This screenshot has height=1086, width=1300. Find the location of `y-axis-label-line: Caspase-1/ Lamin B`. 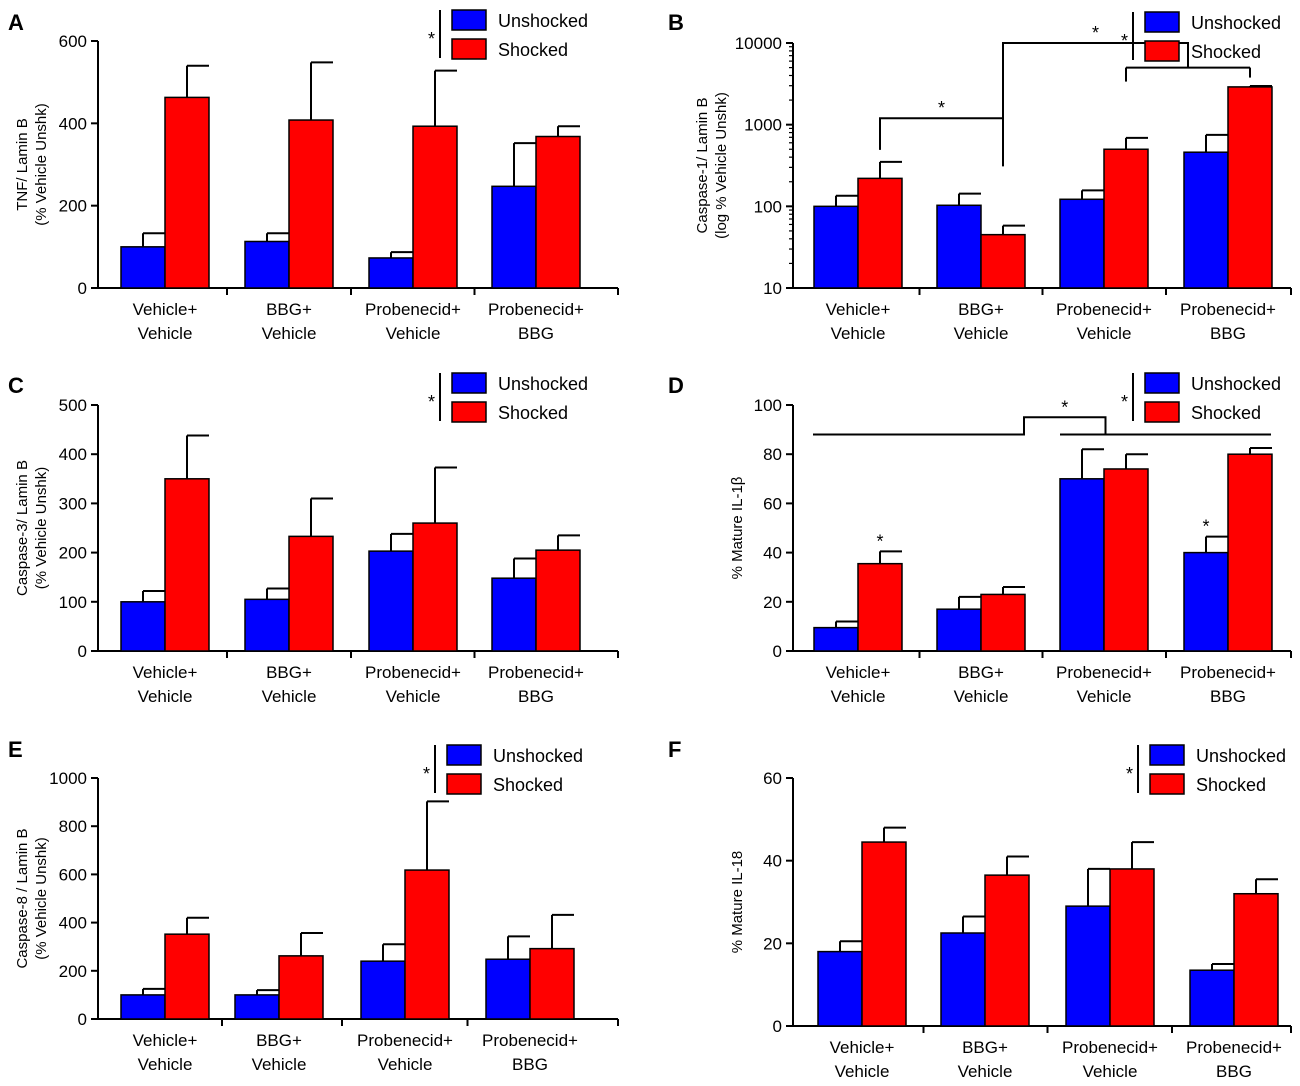

y-axis-label-line: Caspase-1/ Lamin B is located at coordinates (702, 166).